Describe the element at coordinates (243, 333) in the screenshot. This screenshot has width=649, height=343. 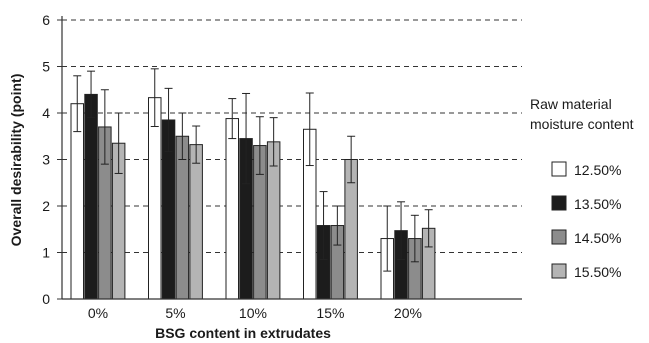
I see `x-axis-title: BSG content in extrudates` at that location.